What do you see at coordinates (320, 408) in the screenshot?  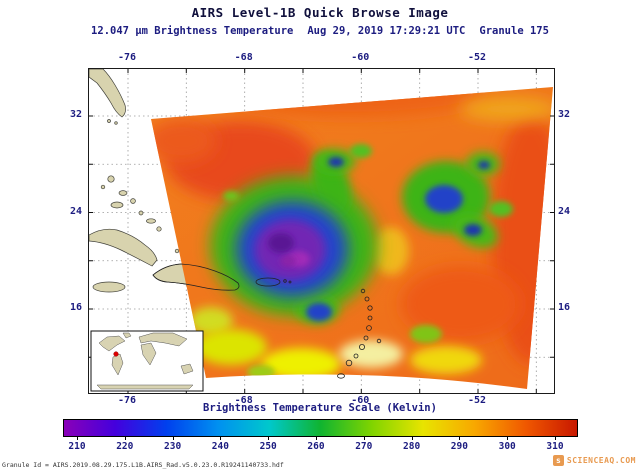 I see `colorbar-title: Brightness Temperature Scale (Kelvin)` at bounding box center [320, 408].